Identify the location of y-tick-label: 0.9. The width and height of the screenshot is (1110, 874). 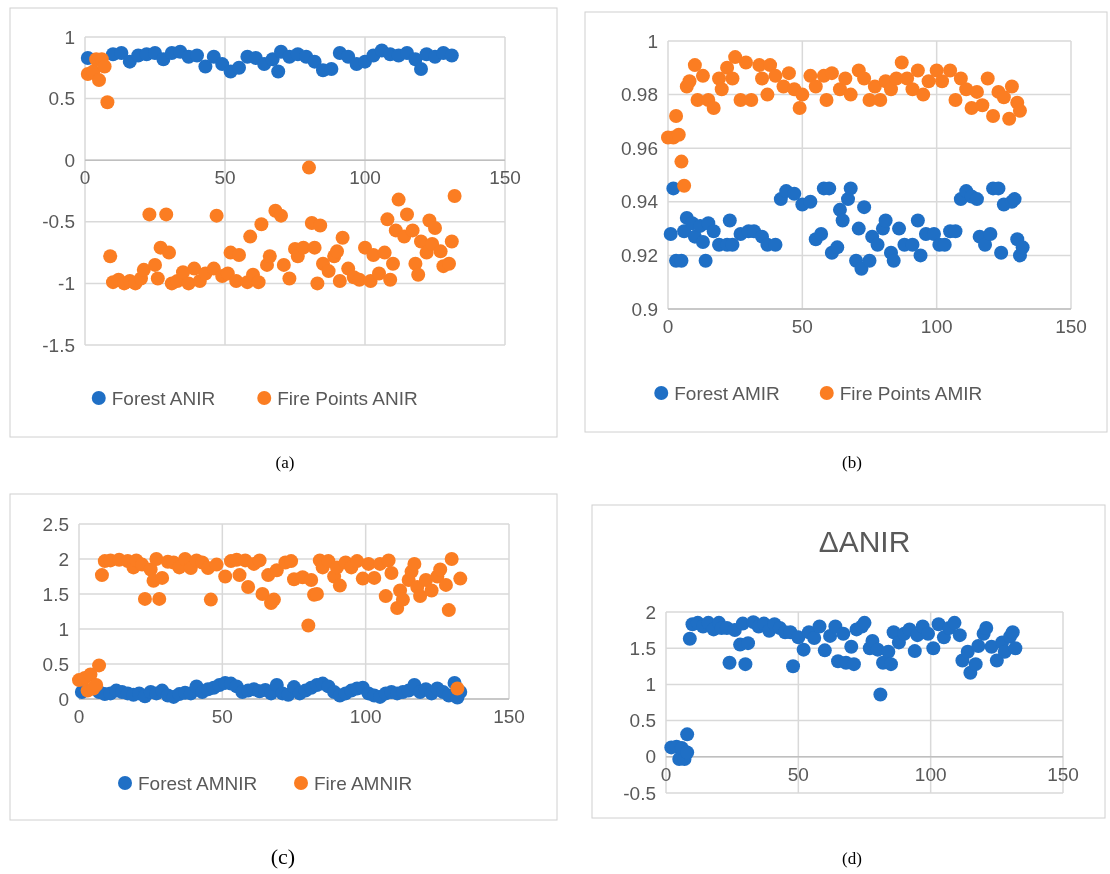
(644, 309).